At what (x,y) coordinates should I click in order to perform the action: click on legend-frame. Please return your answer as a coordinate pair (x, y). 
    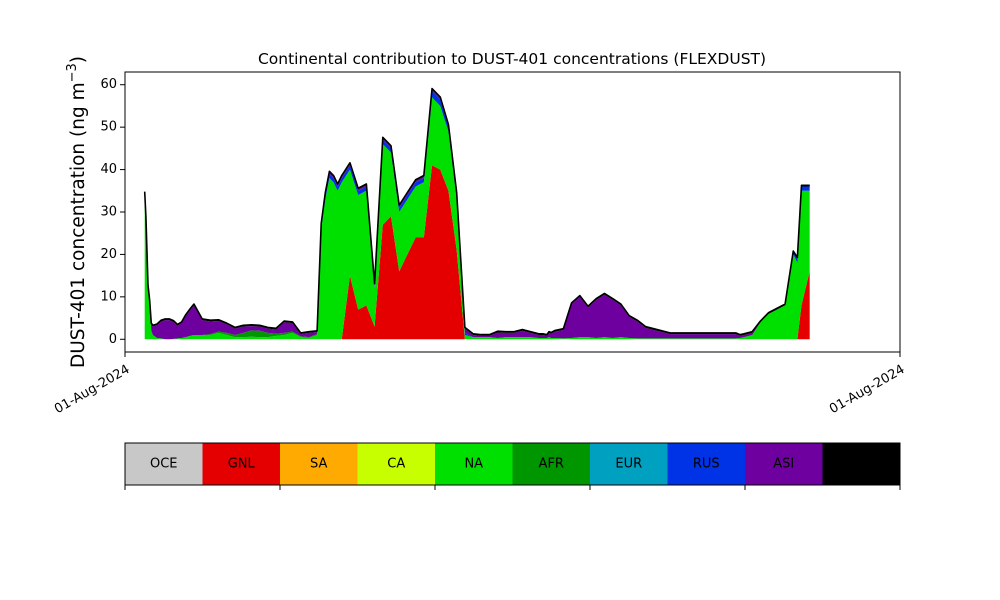
    Looking at the image, I should click on (512, 464).